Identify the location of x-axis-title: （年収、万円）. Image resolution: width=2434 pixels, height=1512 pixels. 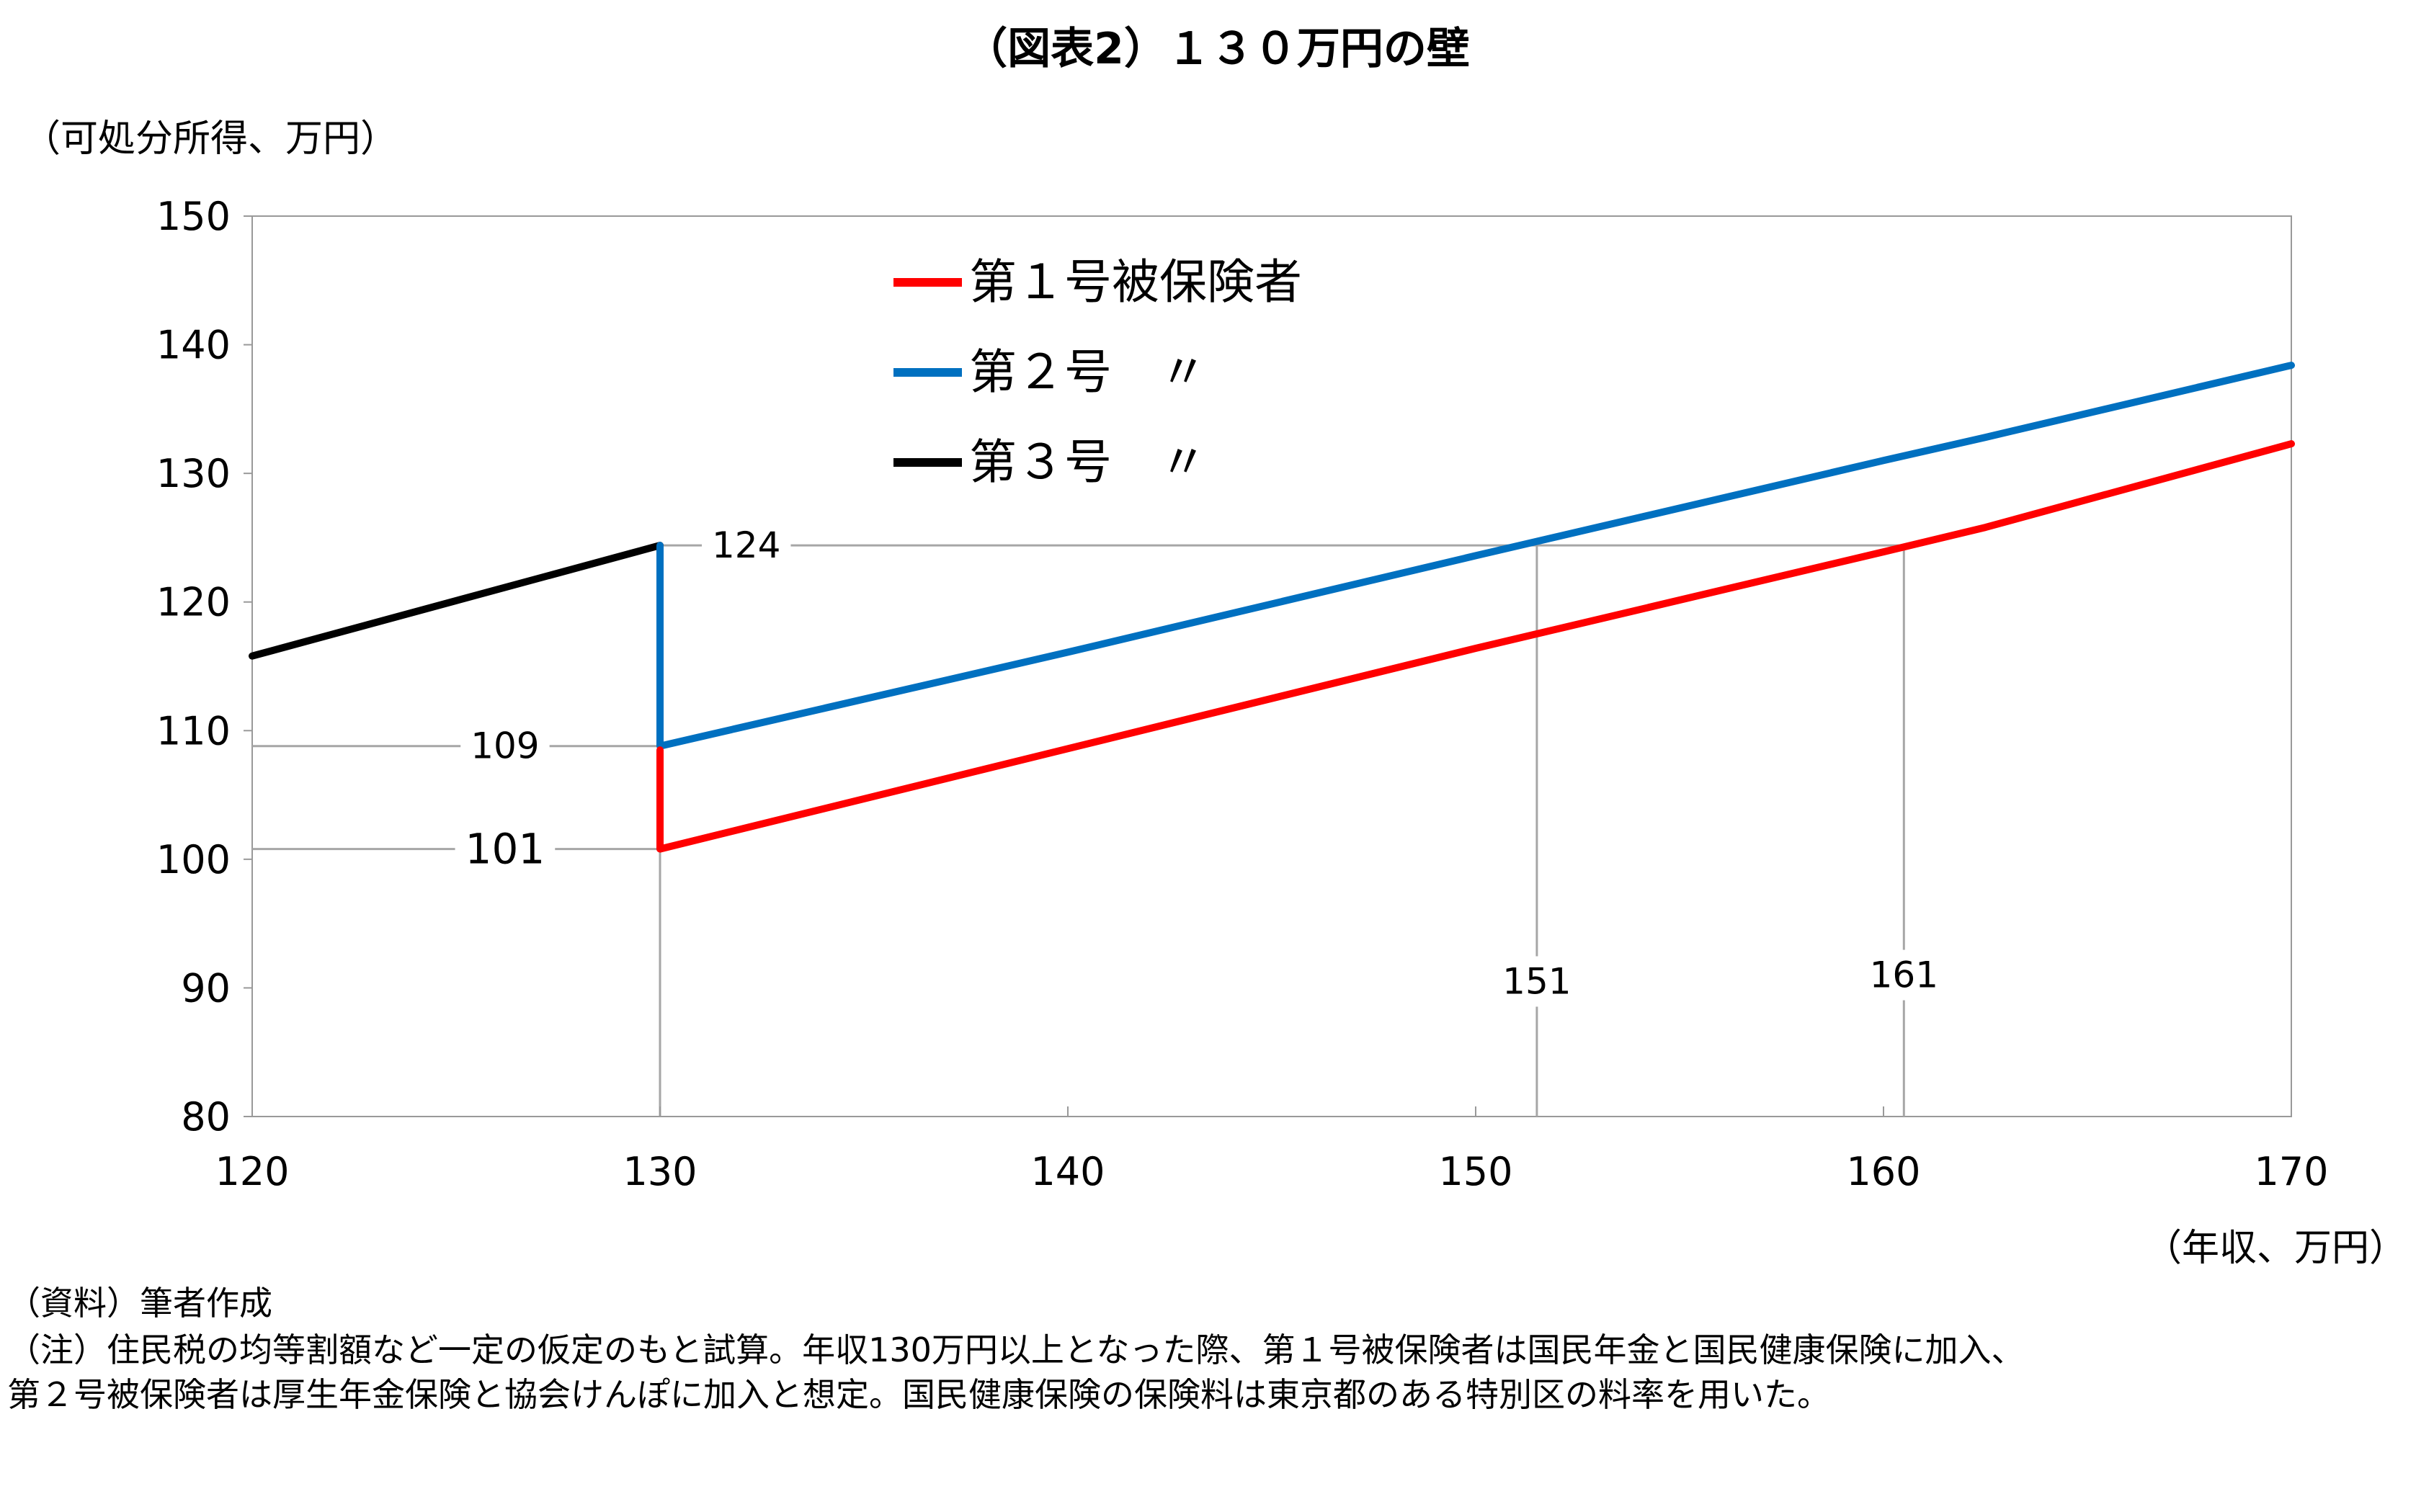
(2275, 1248).